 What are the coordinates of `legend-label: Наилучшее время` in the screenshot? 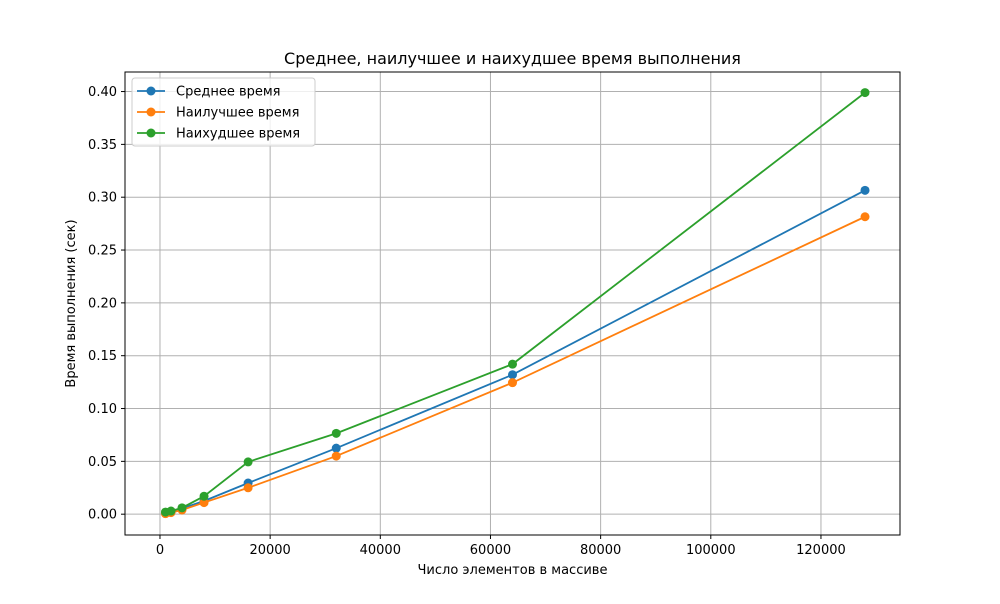 It's located at (237, 113).